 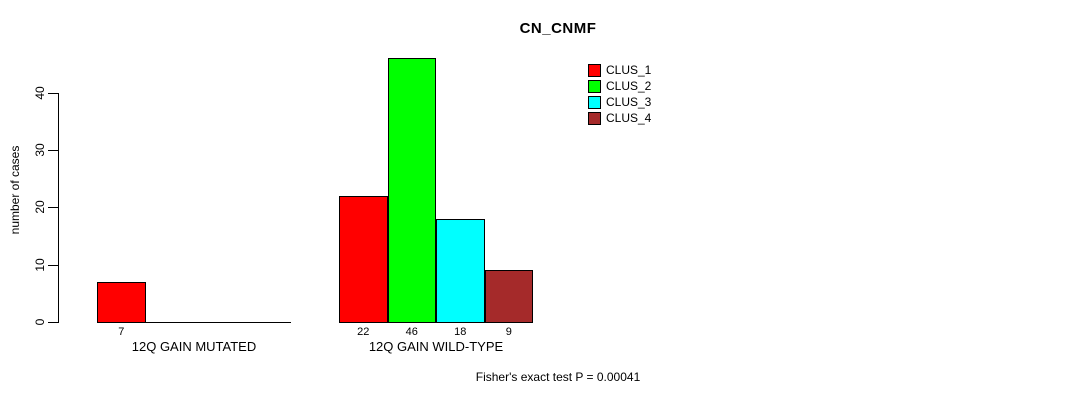 What do you see at coordinates (629, 102) in the screenshot?
I see `legend-label: CLUS_3` at bounding box center [629, 102].